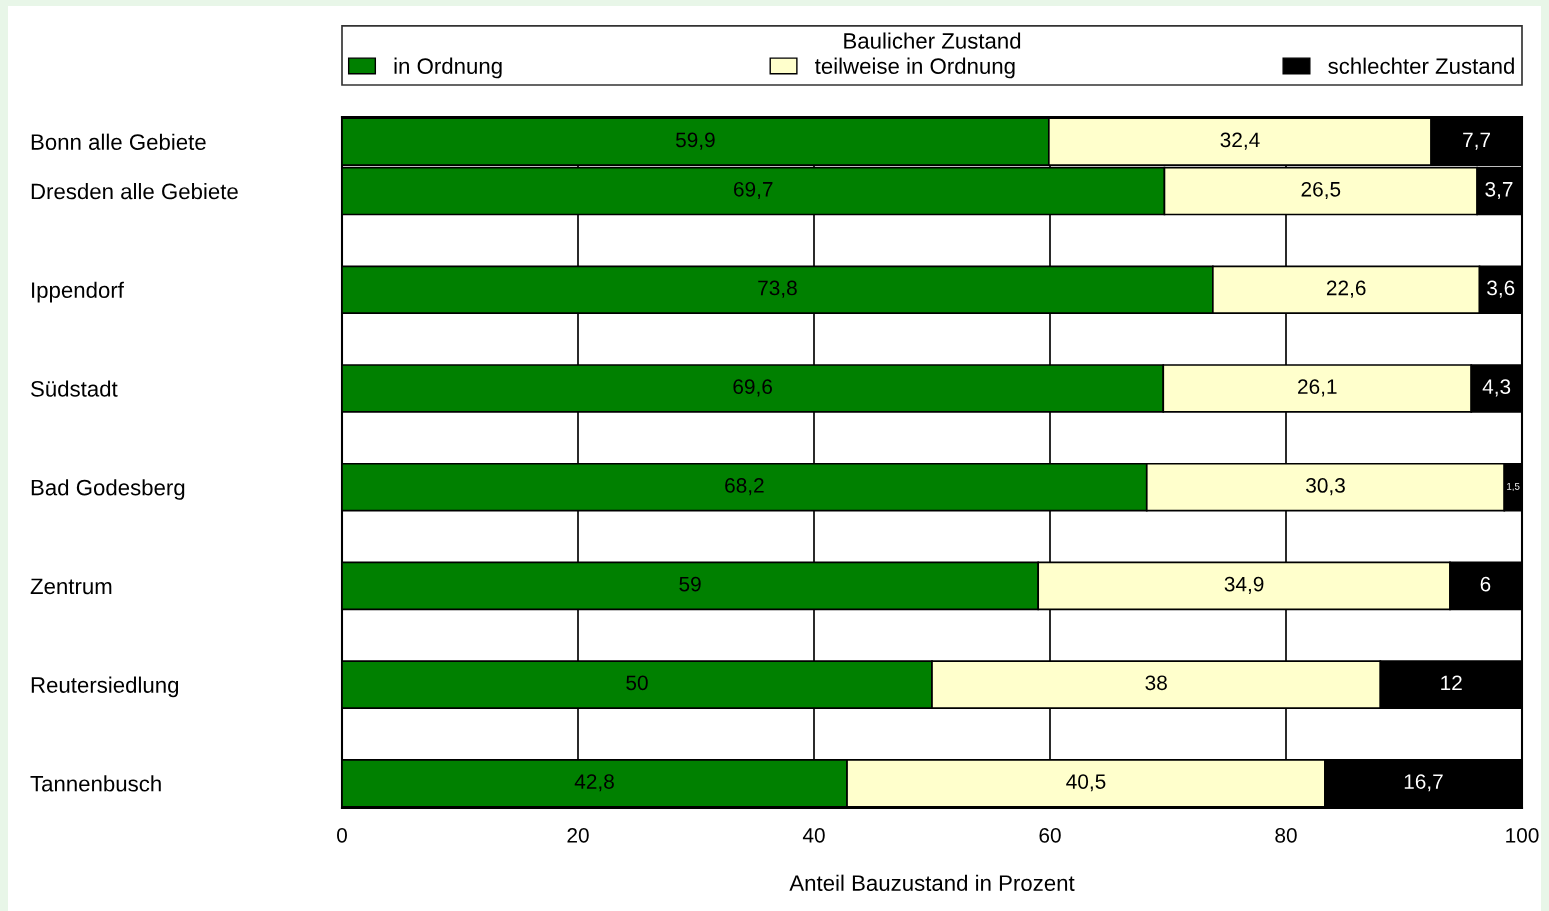 The height and width of the screenshot is (911, 1549). What do you see at coordinates (932, 40) in the screenshot?
I see `legend-title: Baulicher Zustand` at bounding box center [932, 40].